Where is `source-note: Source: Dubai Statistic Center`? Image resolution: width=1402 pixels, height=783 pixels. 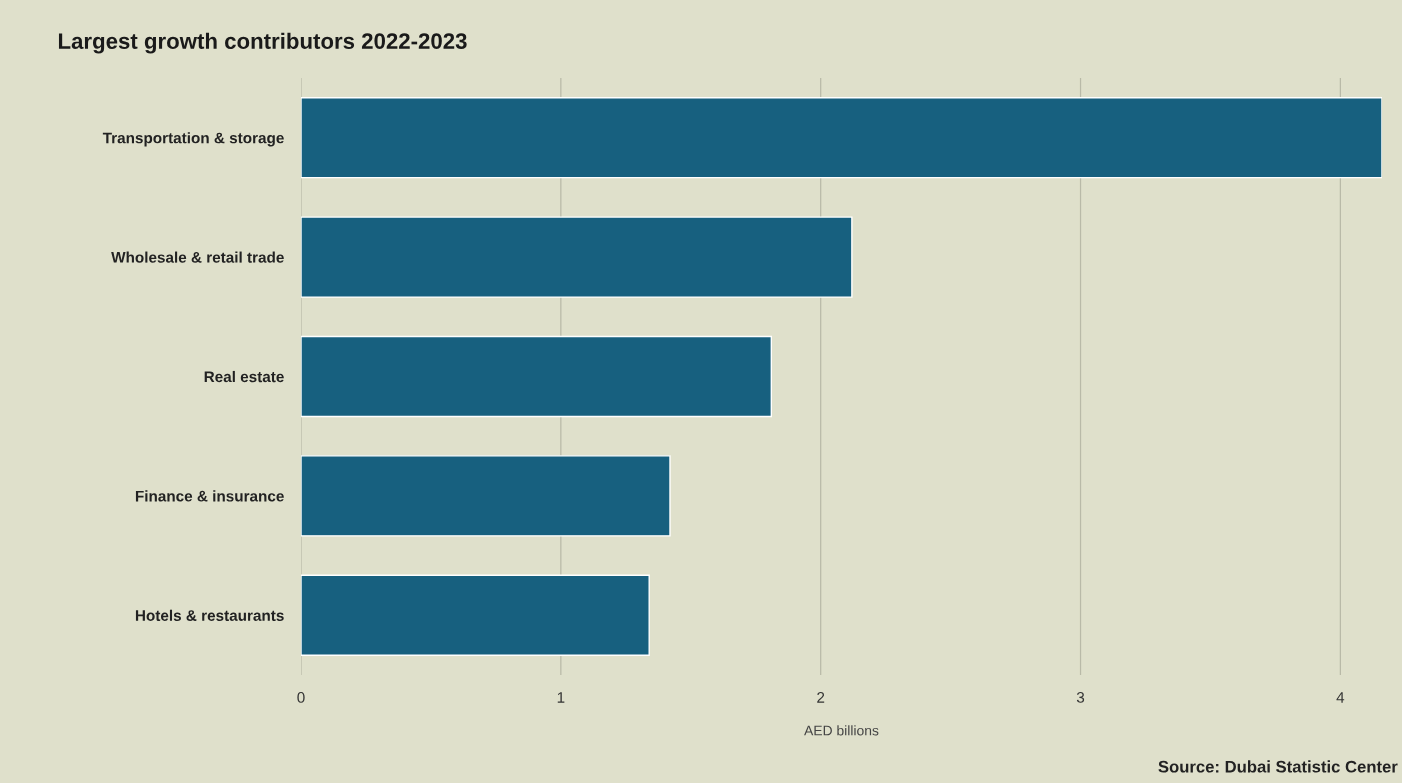
source-note: Source: Dubai Statistic Center is located at coordinates (1278, 766).